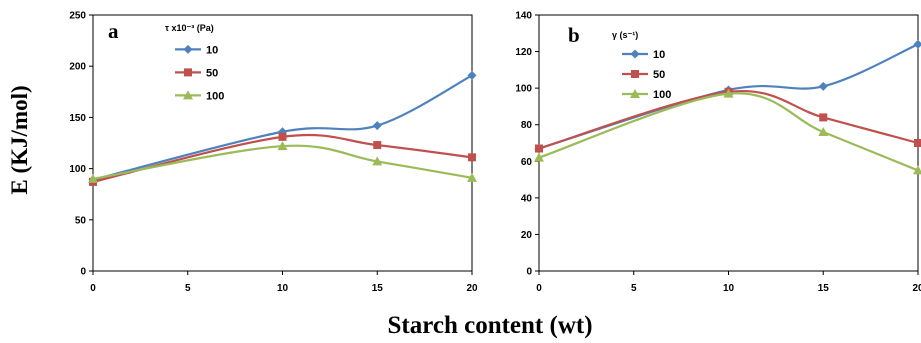 Image resolution: width=921 pixels, height=343 pixels. Describe the element at coordinates (641, 65) in the screenshot. I see `legend: γ (s⁻¹) 10 50 100` at that location.